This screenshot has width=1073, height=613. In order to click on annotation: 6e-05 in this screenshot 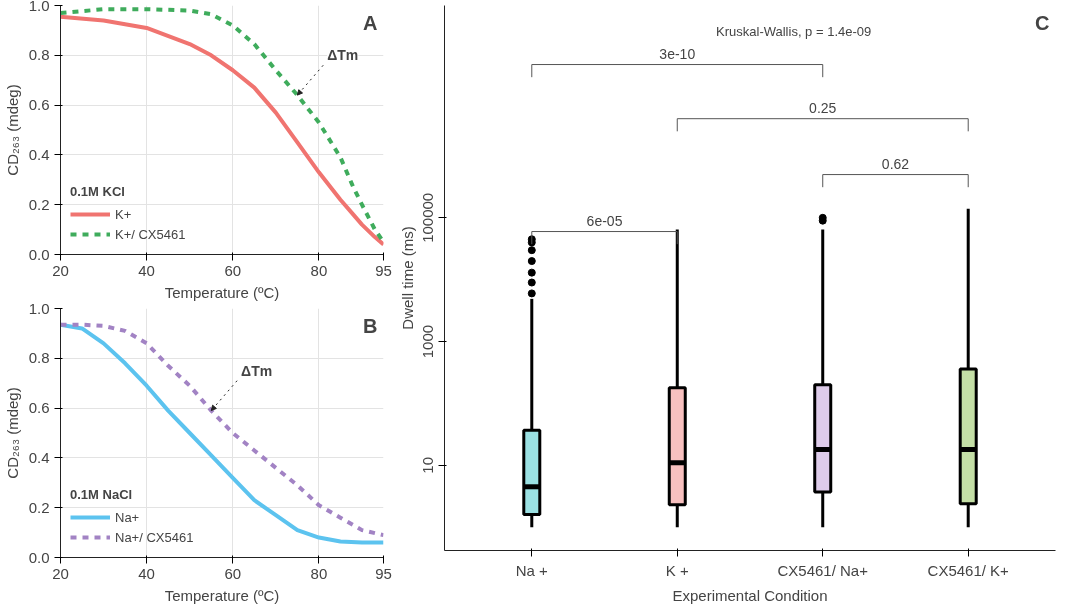, I will do `click(604, 220)`.